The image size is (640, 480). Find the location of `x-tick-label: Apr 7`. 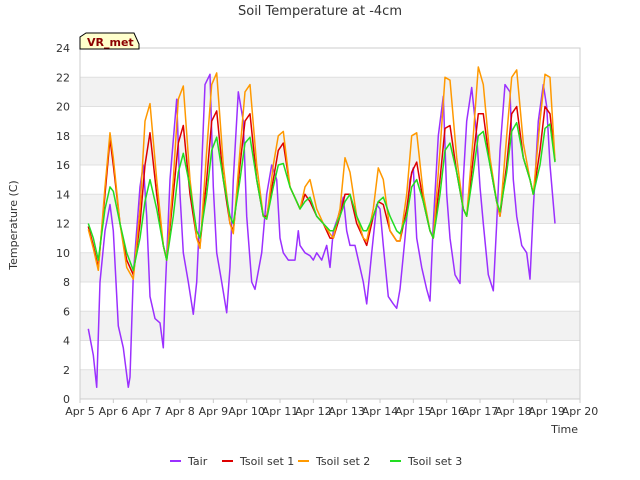

x-tick-label: Apr 7 is located at coordinates (147, 411).